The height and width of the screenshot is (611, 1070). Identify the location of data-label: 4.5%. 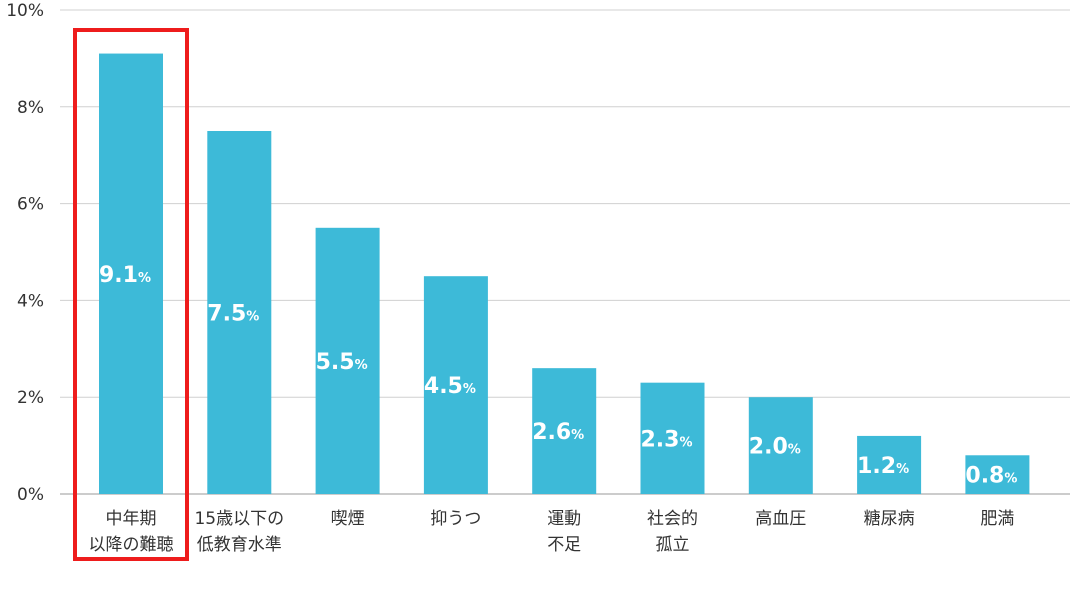
(450, 386).